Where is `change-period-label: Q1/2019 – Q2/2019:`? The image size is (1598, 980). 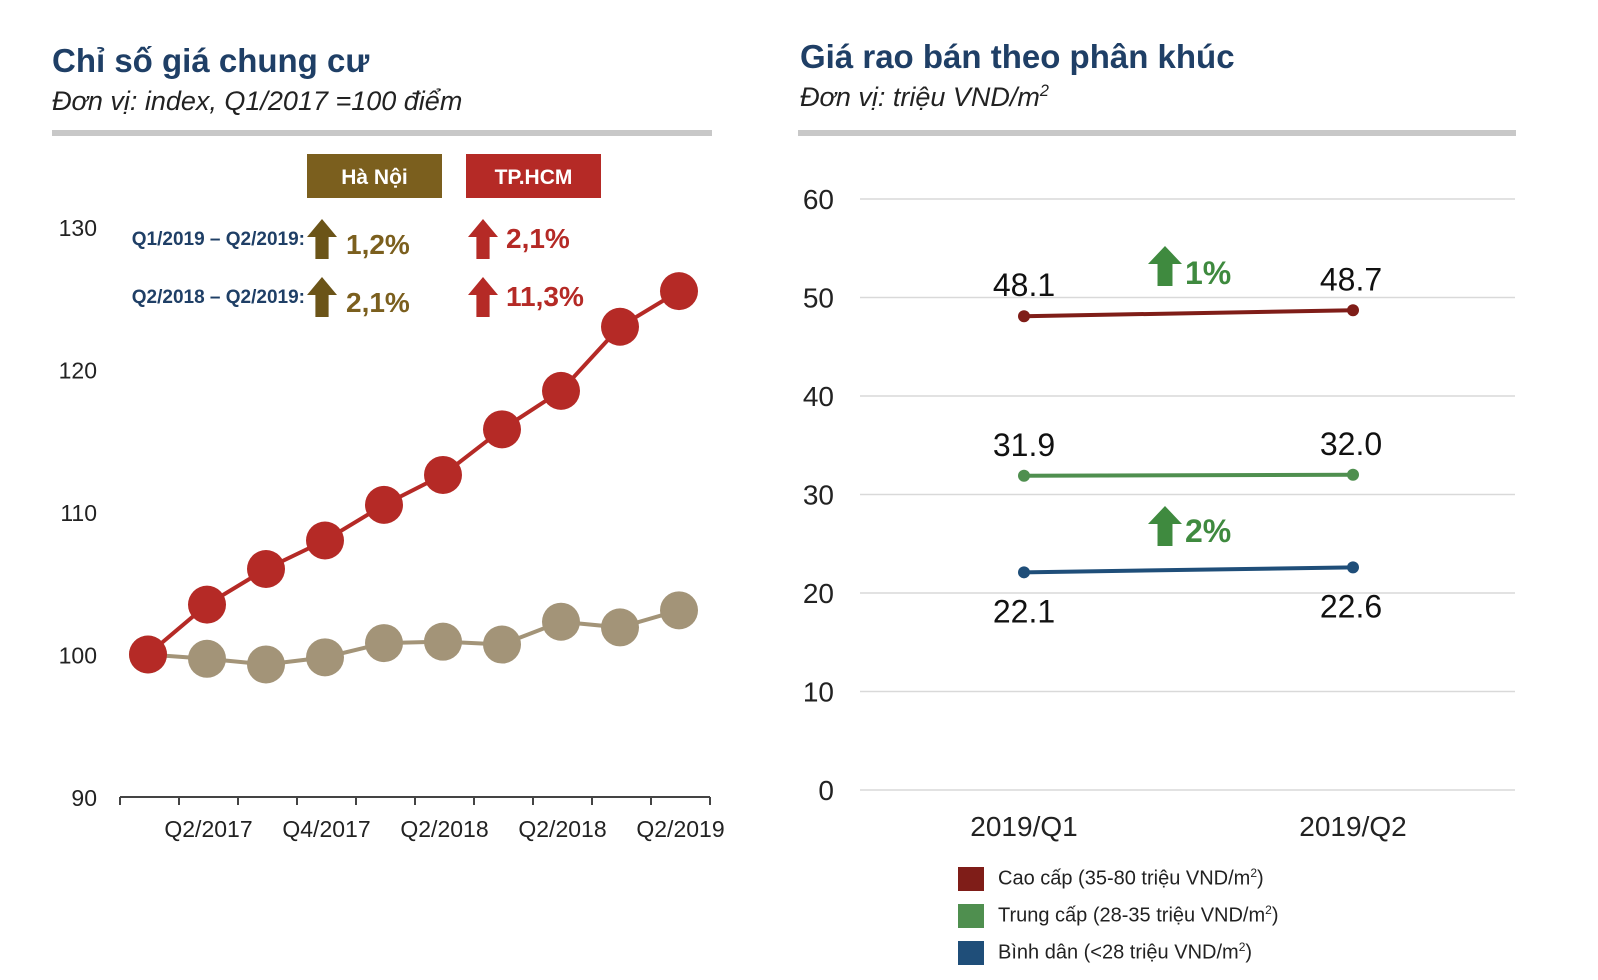 change-period-label: Q1/2019 – Q2/2019: is located at coordinates (218, 239).